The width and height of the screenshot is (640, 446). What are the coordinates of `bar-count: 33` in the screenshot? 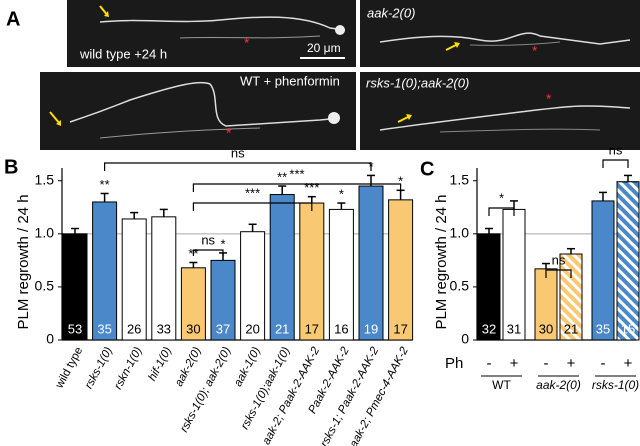 It's located at (164, 328).